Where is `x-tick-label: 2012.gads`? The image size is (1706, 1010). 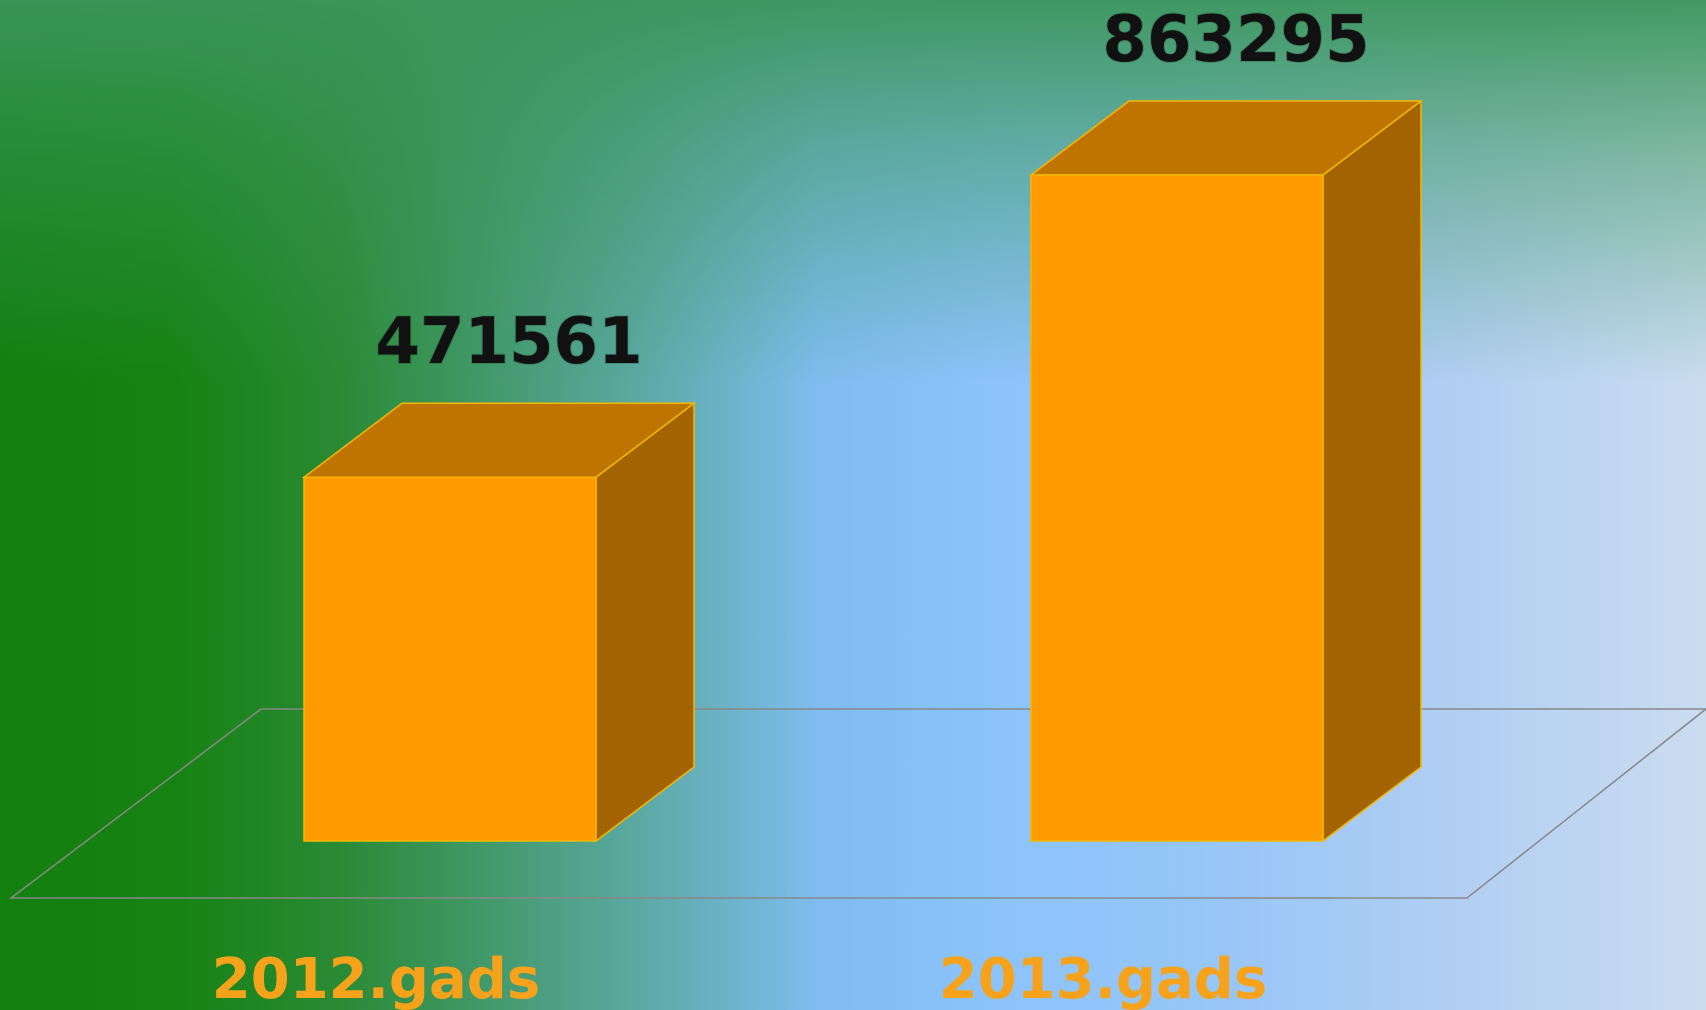 x-tick-label: 2012.gads is located at coordinates (376, 978).